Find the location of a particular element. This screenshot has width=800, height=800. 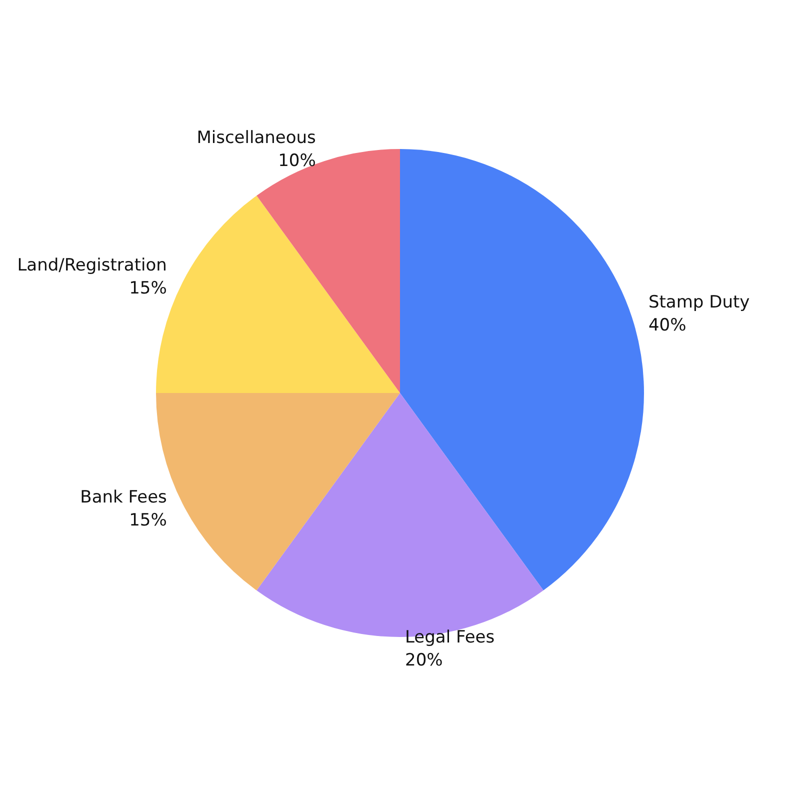

slice-label: Stamp Duty is located at coordinates (699, 302).